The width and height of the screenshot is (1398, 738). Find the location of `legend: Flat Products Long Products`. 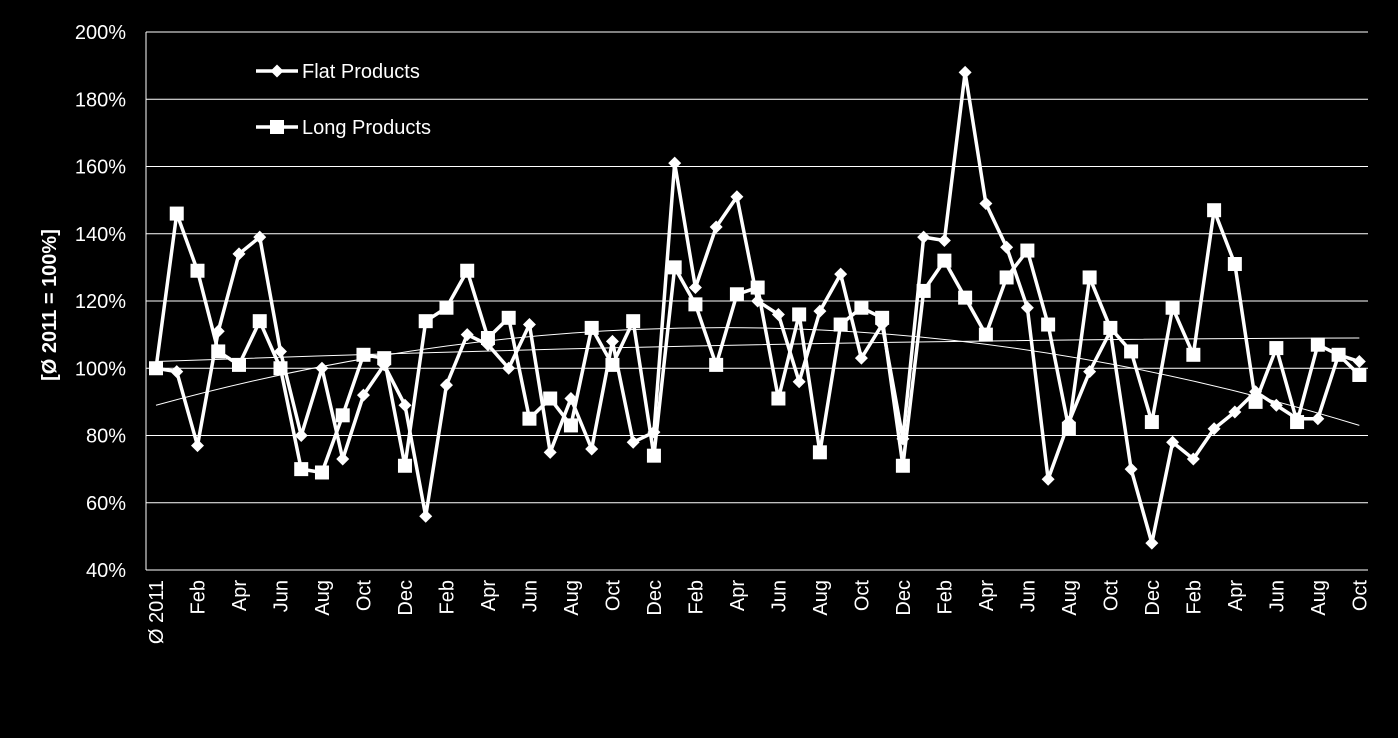

legend: Flat Products Long Products is located at coordinates (343, 100).